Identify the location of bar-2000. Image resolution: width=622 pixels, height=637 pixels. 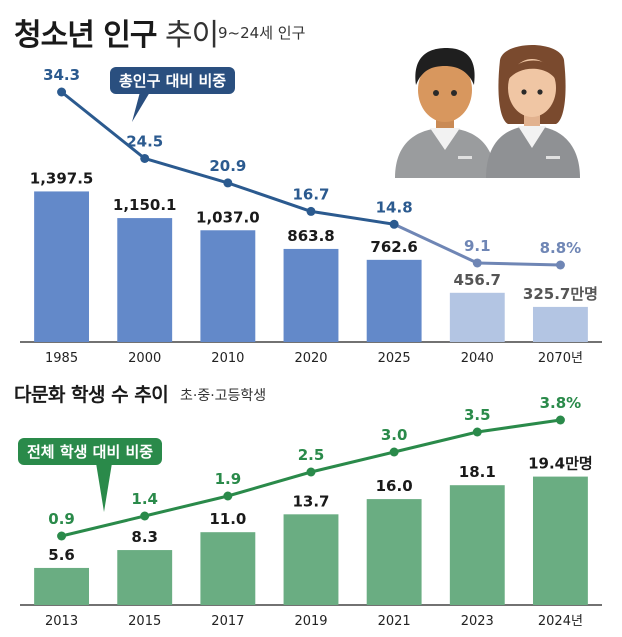
(145, 280).